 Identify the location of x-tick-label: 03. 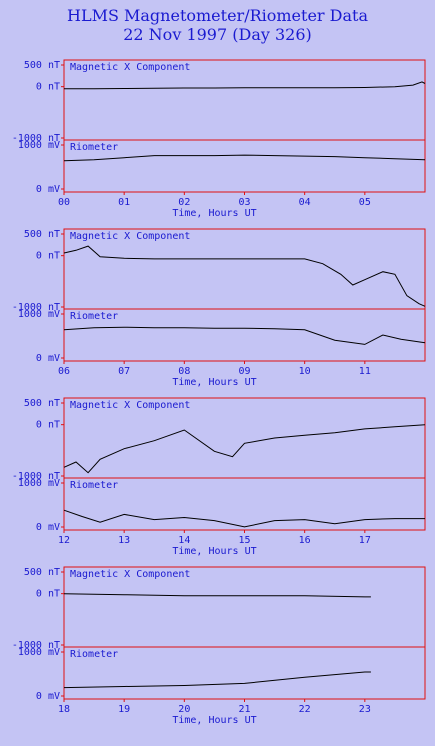
(244, 202).